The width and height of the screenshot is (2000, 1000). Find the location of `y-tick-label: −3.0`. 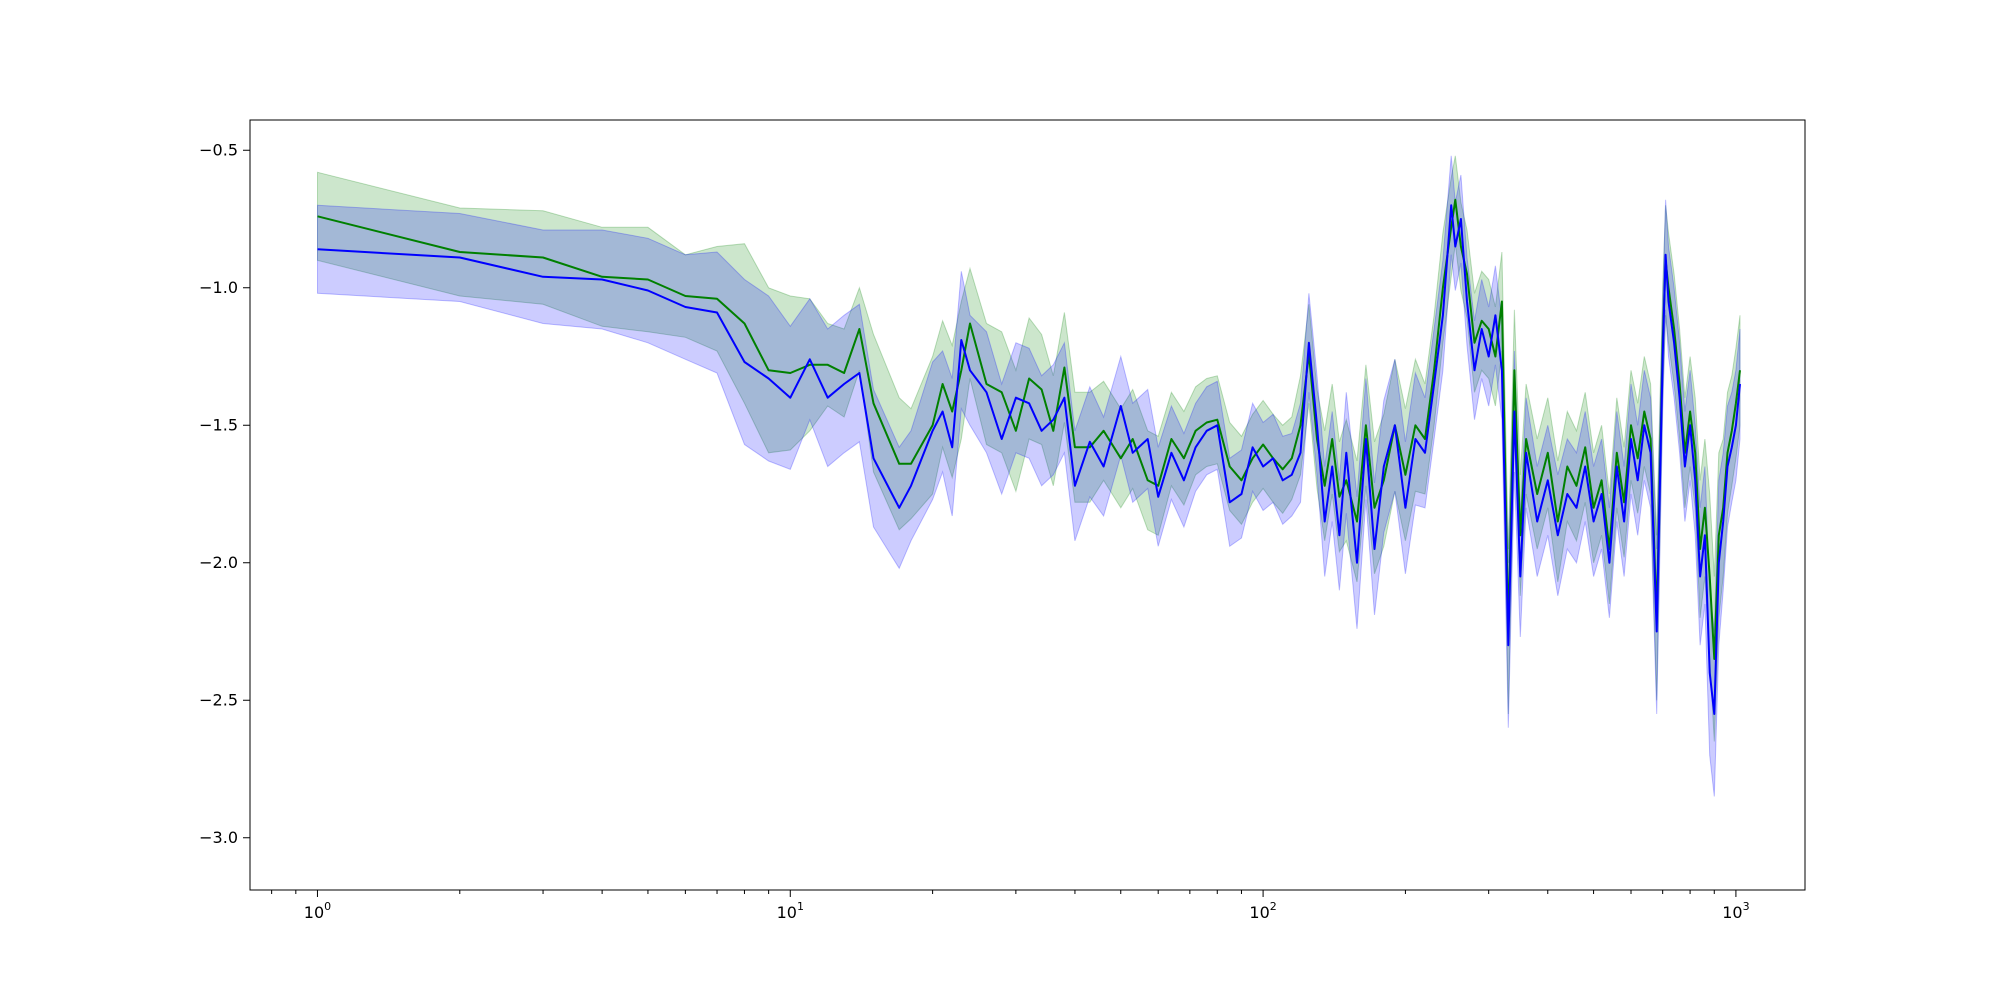

y-tick-label: −3.0 is located at coordinates (218, 837).